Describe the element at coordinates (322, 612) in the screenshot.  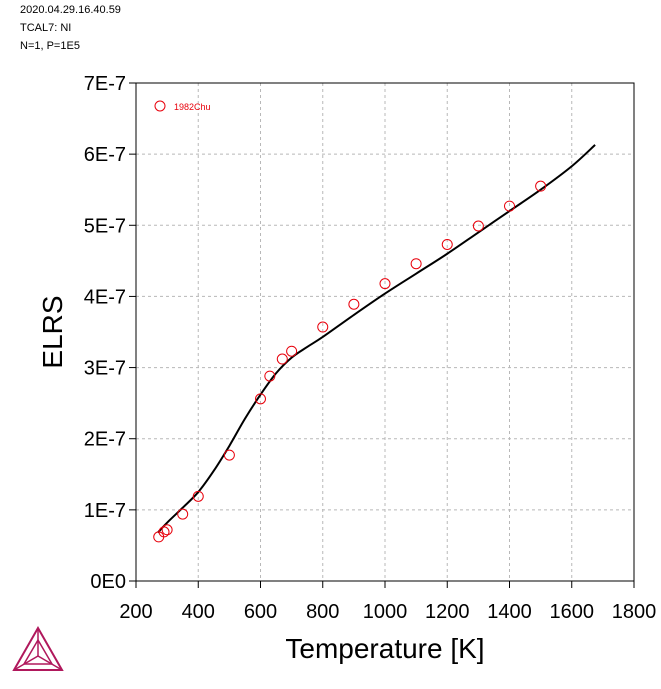
I see `x-tick-label: 800` at that location.